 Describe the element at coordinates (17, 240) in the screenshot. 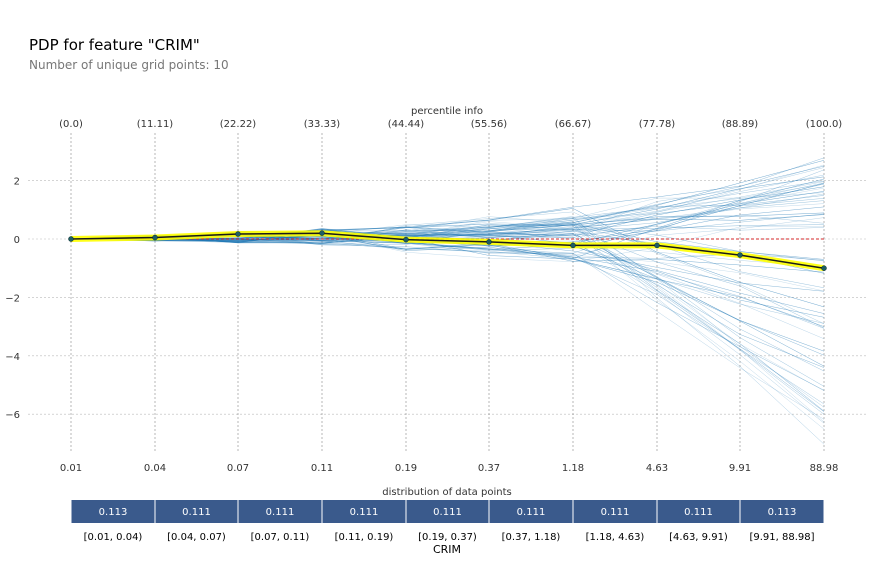

I see `y-tick-label: 0` at that location.